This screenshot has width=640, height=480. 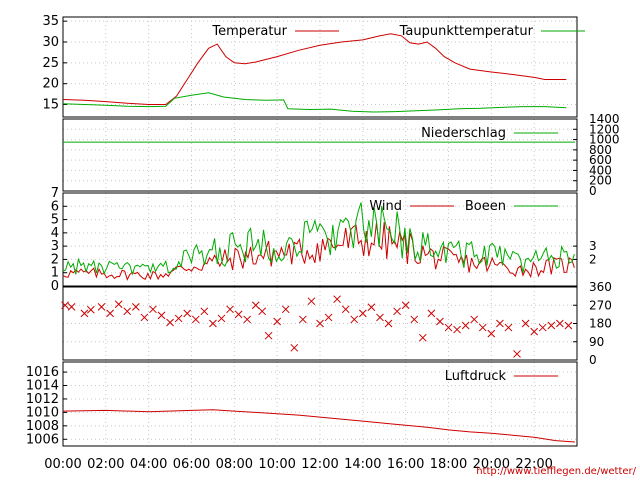 What do you see at coordinates (600, 305) in the screenshot?
I see `y-tick-label-right: 270` at bounding box center [600, 305].